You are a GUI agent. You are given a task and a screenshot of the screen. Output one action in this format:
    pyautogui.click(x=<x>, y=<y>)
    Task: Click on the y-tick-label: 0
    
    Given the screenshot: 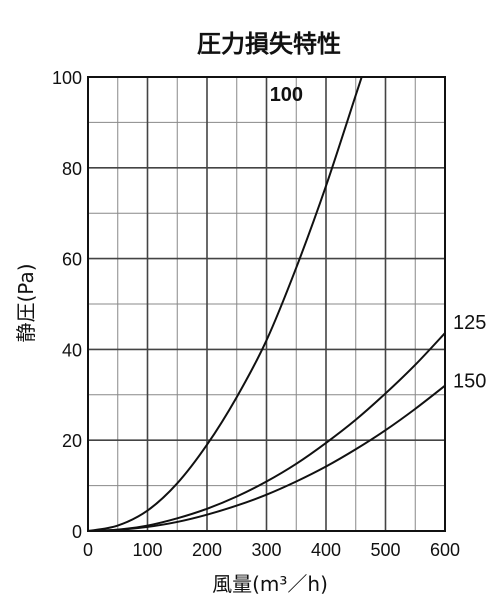 What is the action you would take?
    pyautogui.click(x=77, y=532)
    